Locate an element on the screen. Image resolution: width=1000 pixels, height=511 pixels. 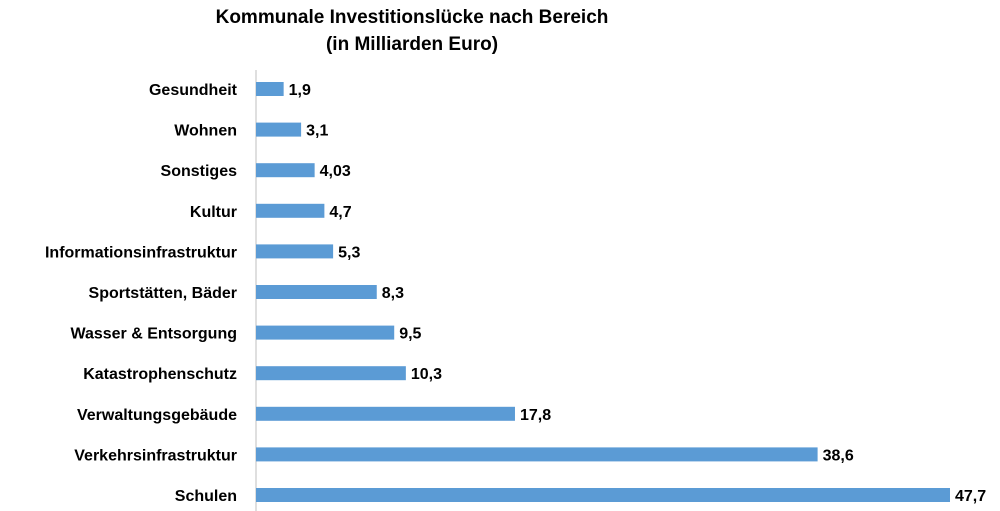
value-label-kultur: 4,7 is located at coordinates (340, 212).